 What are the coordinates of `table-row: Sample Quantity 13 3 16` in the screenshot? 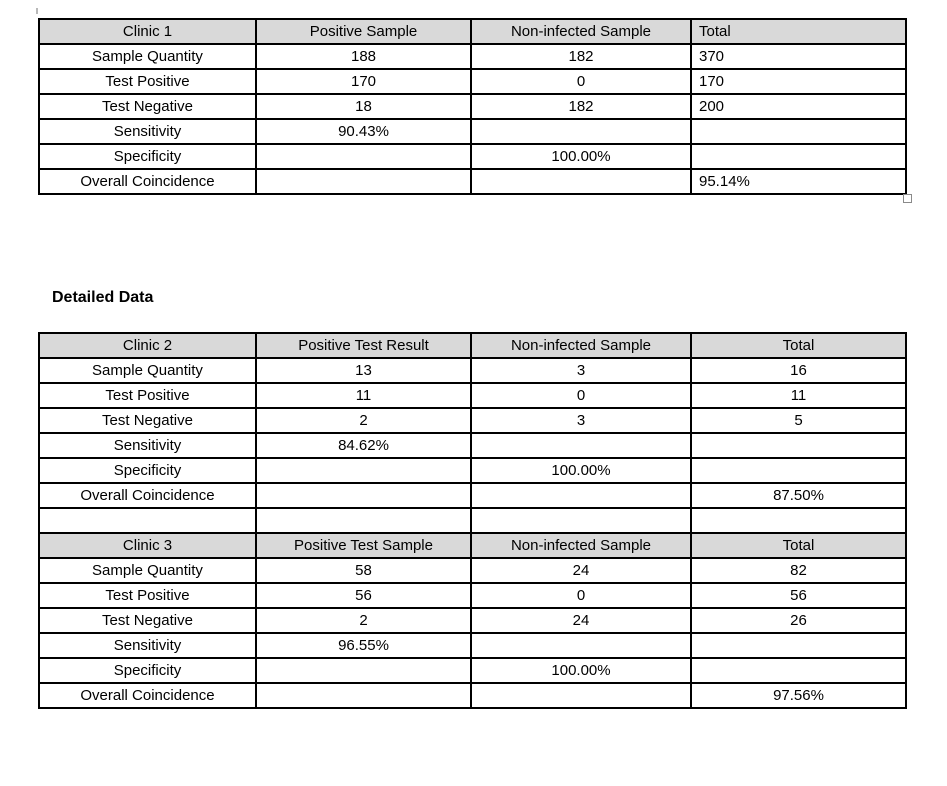 It's located at (472, 370).